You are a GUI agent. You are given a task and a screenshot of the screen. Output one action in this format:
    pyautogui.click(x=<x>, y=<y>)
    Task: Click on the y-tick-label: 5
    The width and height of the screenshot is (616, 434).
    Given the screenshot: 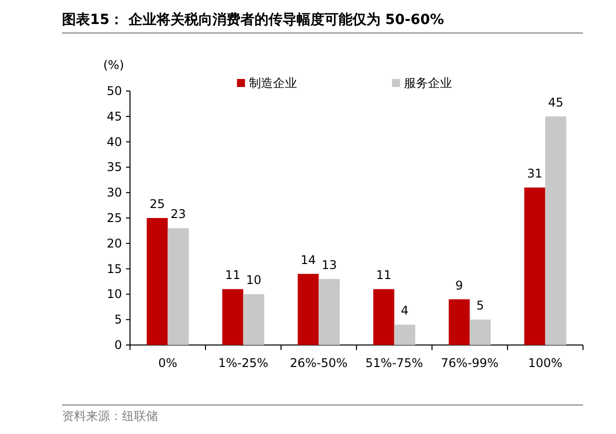 What is the action you would take?
    pyautogui.click(x=118, y=319)
    